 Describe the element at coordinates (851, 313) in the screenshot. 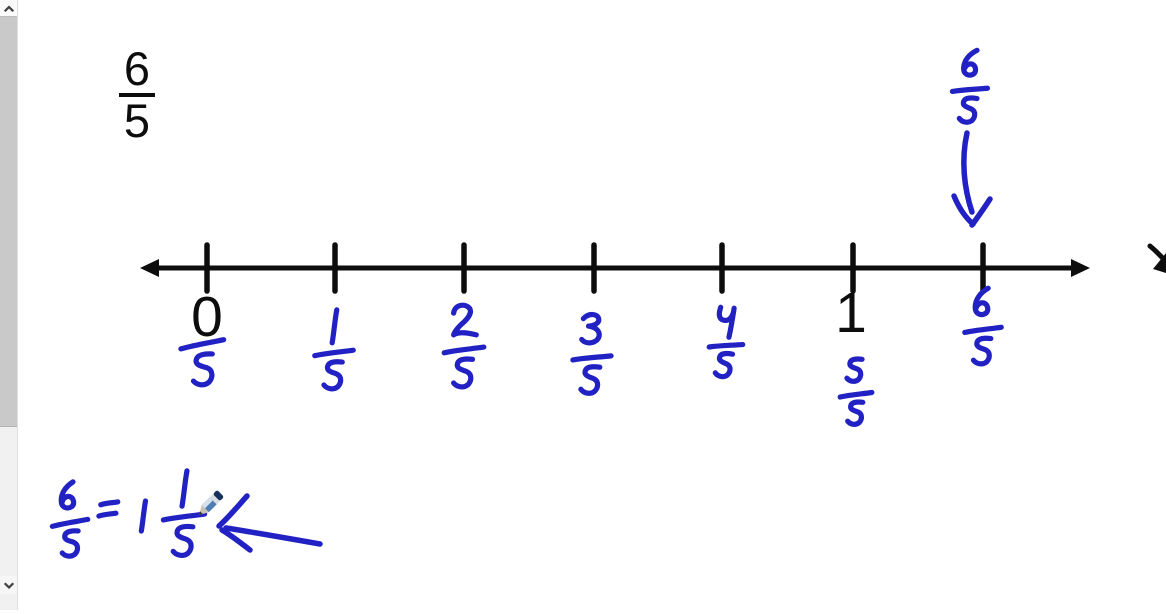

I see `tick-label-one: 1` at that location.